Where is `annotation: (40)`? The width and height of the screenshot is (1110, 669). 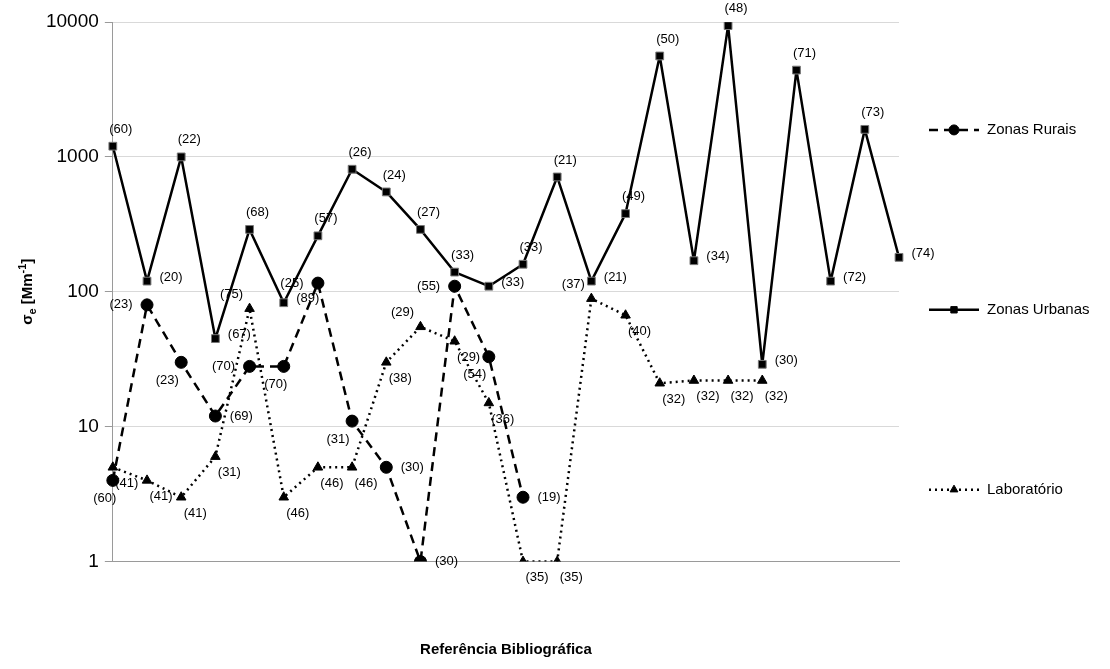 annotation: (40) is located at coordinates (639, 330).